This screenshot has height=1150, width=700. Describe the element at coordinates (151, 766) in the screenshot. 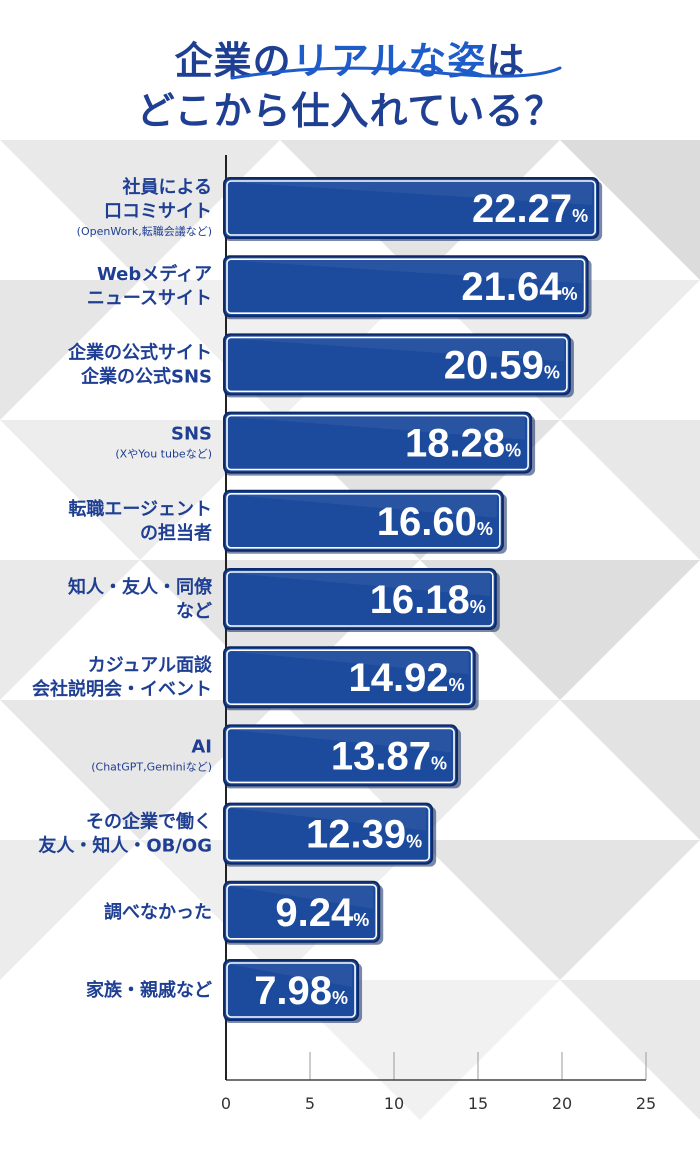

I see `category-note: (ChatGPT,Geminiなど)` at that location.